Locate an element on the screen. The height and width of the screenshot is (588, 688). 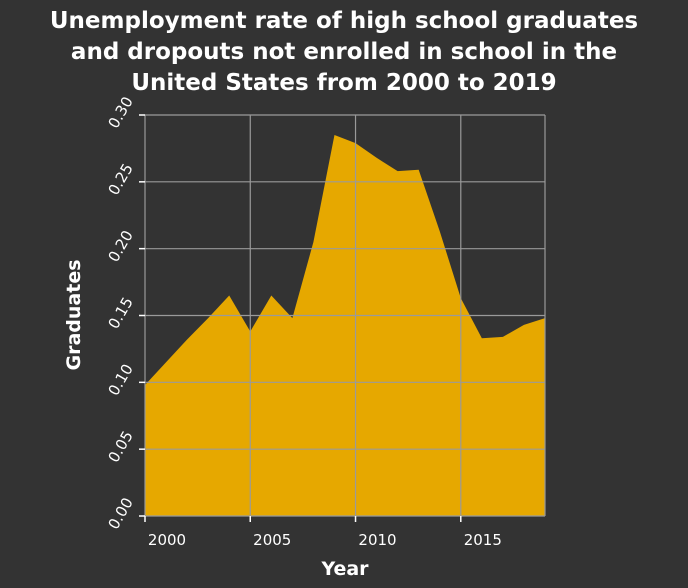
y-axis-label: Graduates is located at coordinates (74, 314).